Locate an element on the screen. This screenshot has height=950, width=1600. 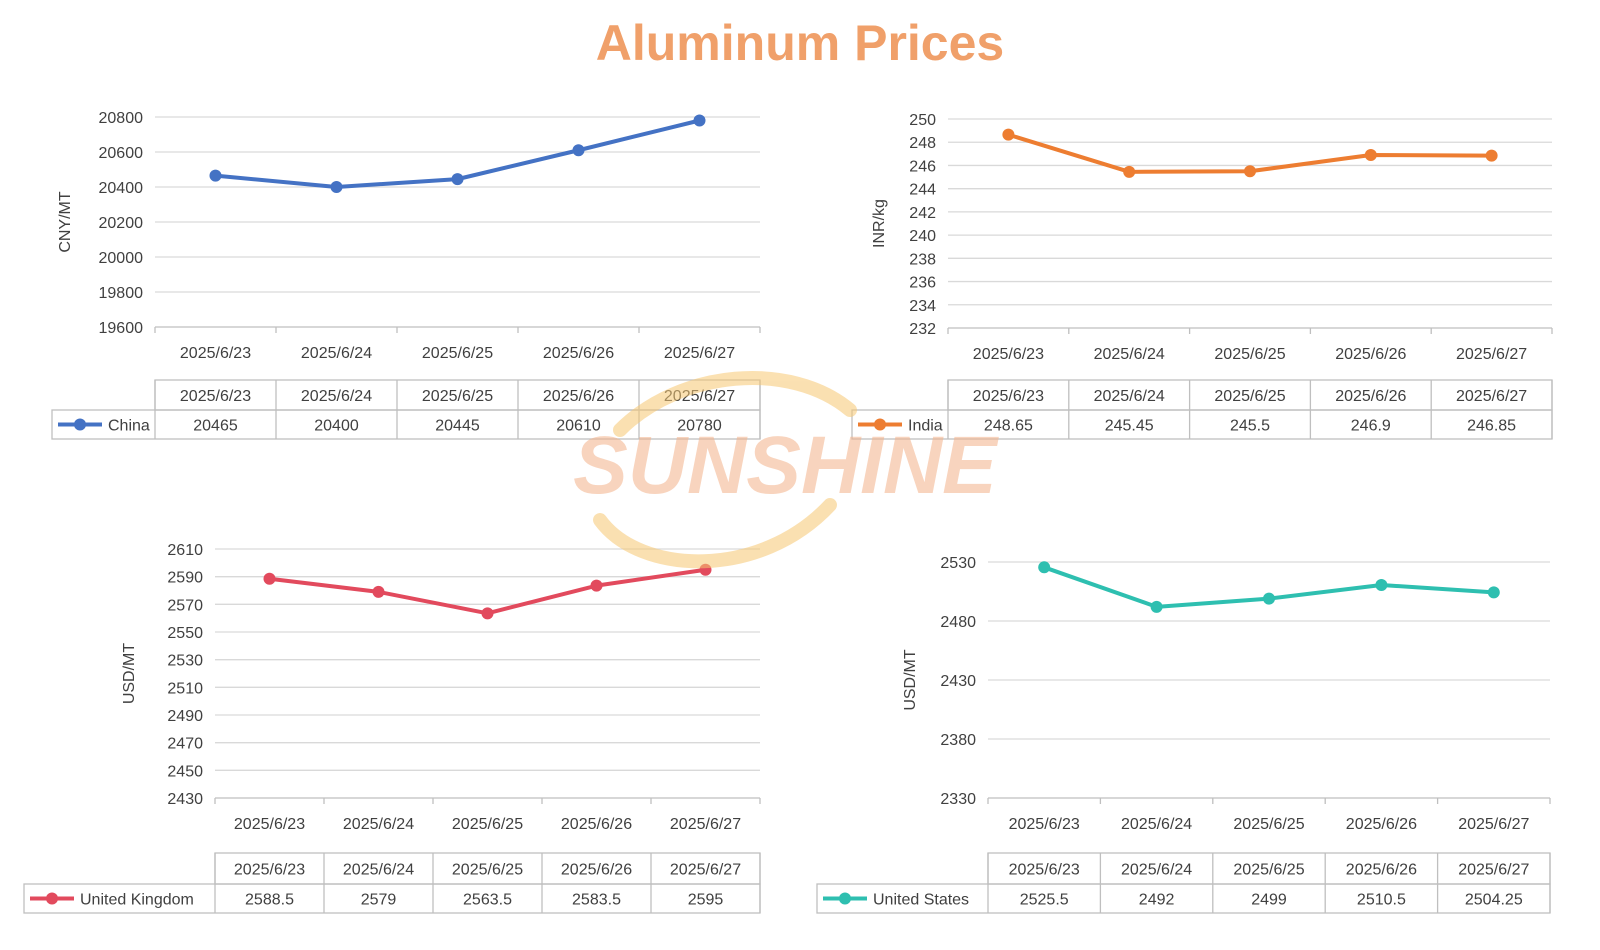
y-tick-label: 2530 is located at coordinates (958, 563).